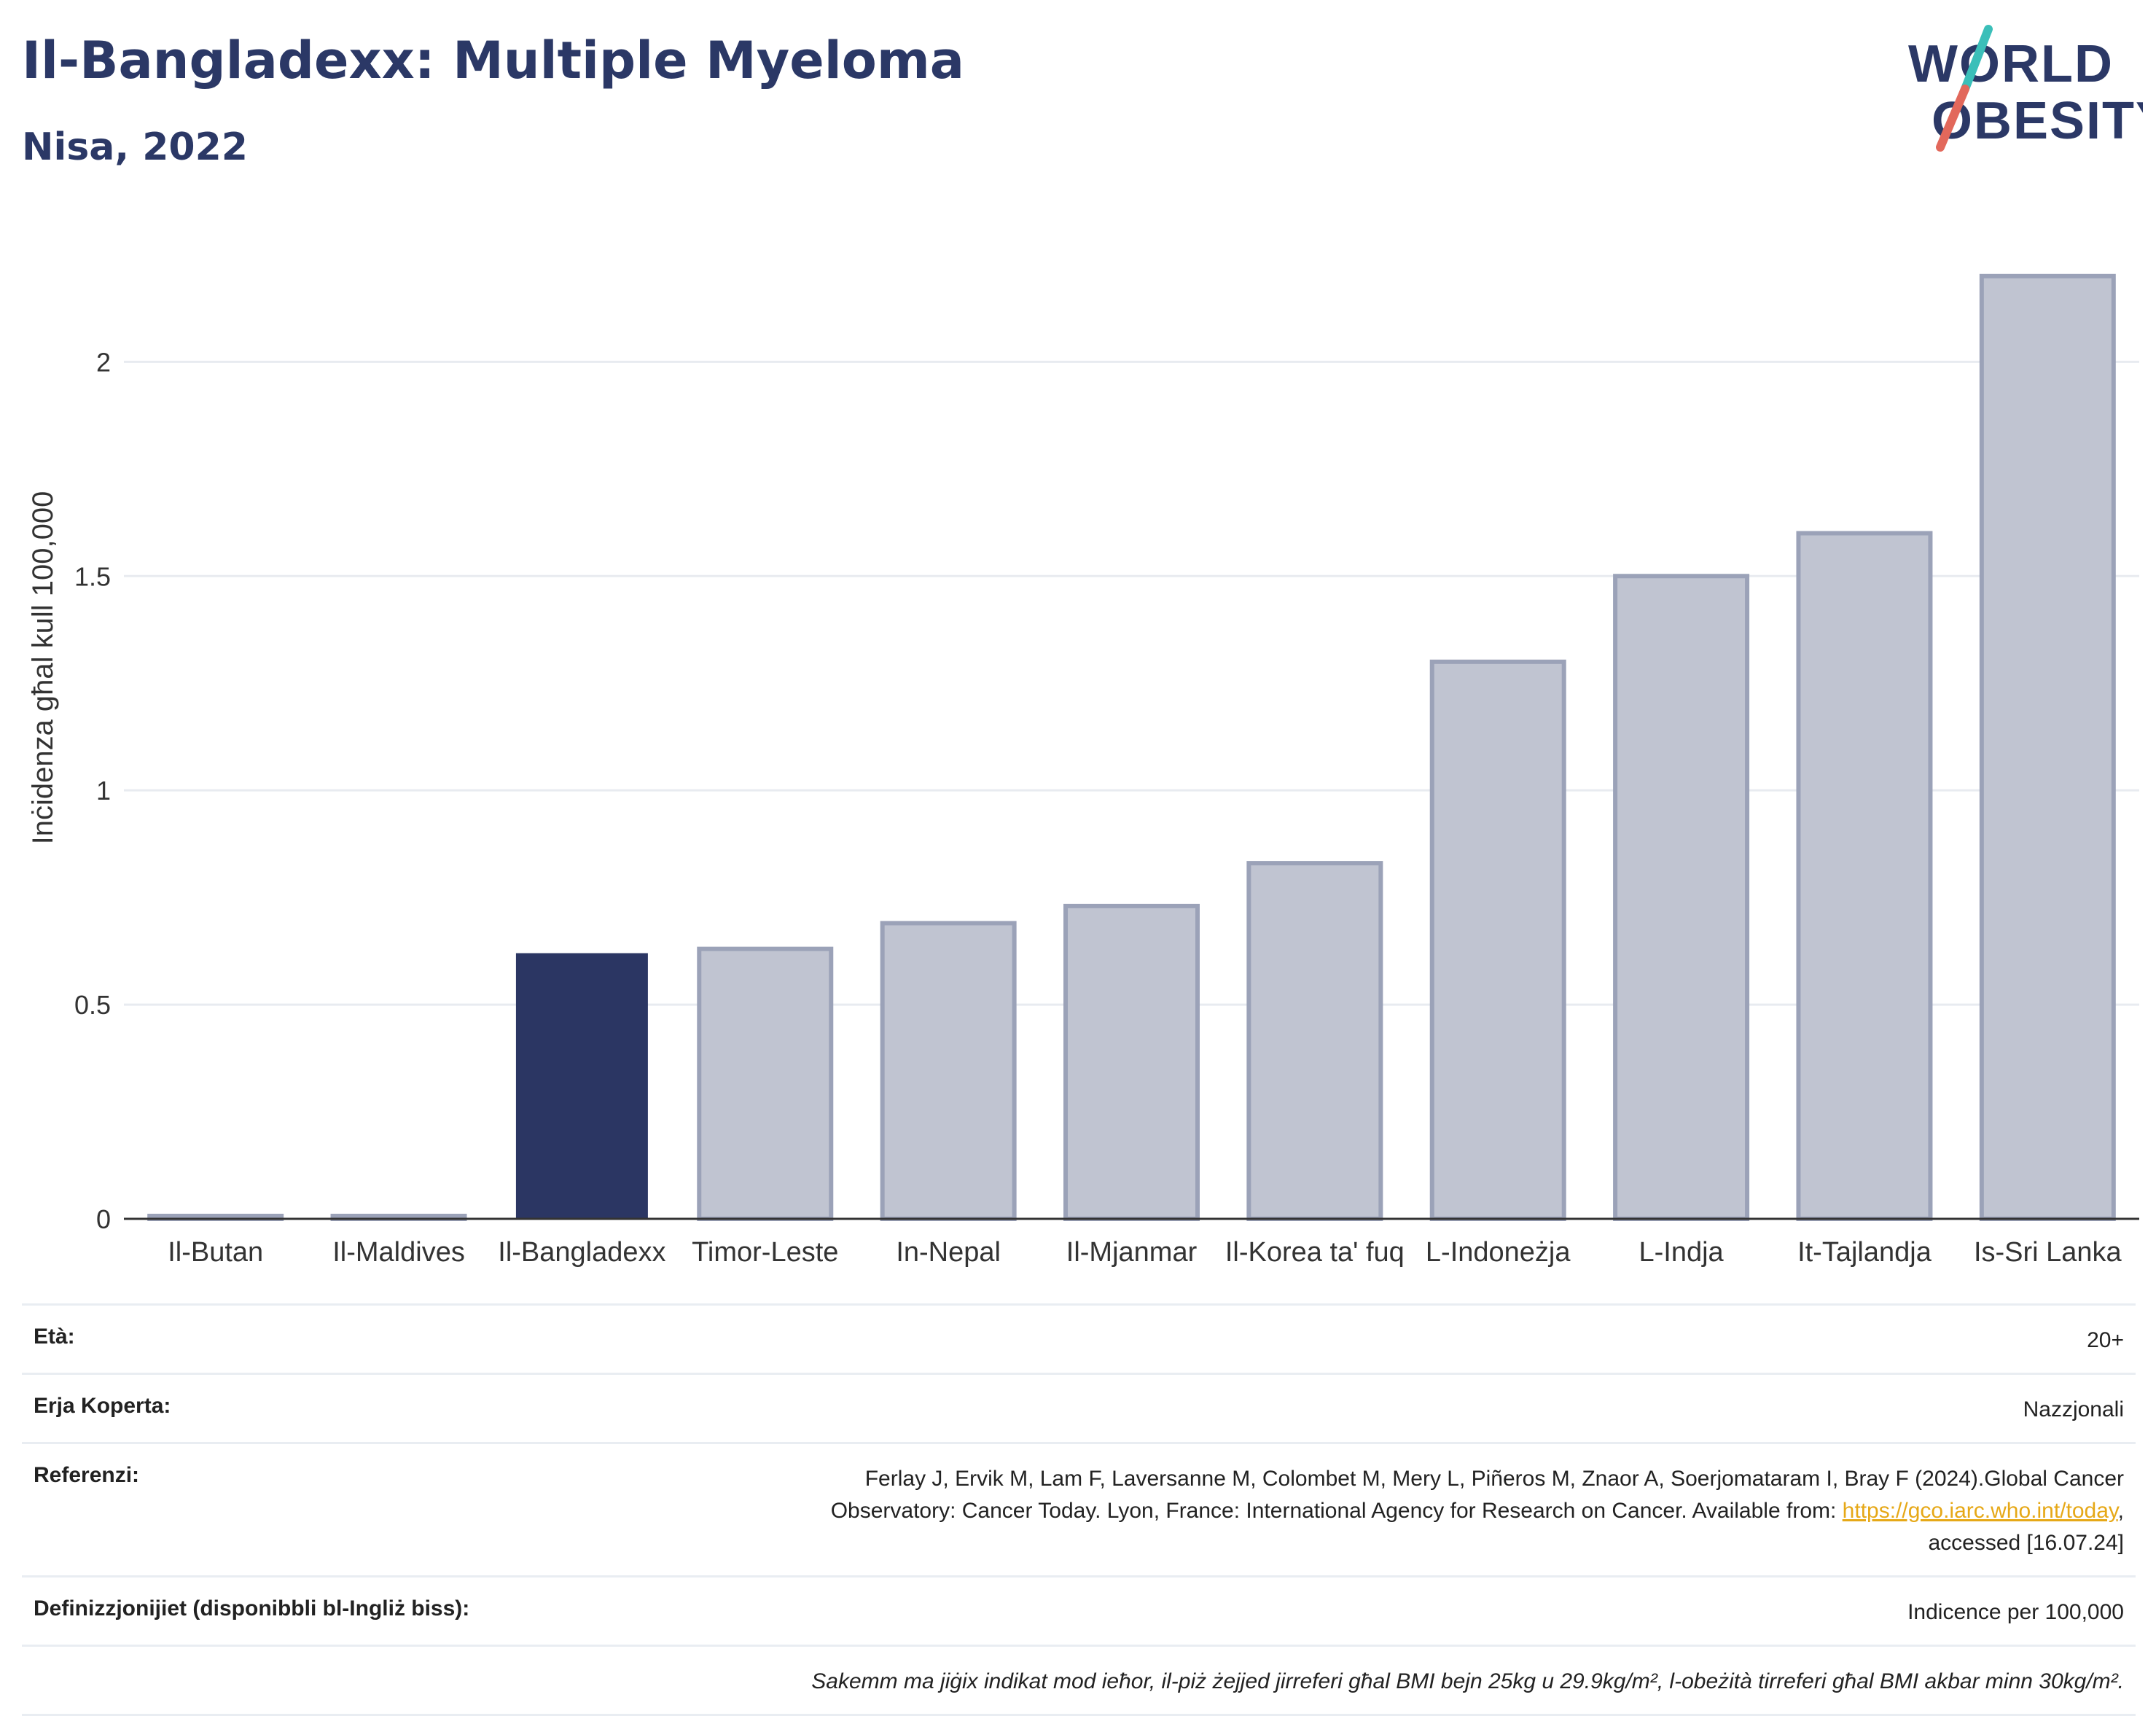 The image size is (2156, 1716). Describe the element at coordinates (1865, 1252) in the screenshot. I see `x-tick-label: It-Tajlandja` at that location.